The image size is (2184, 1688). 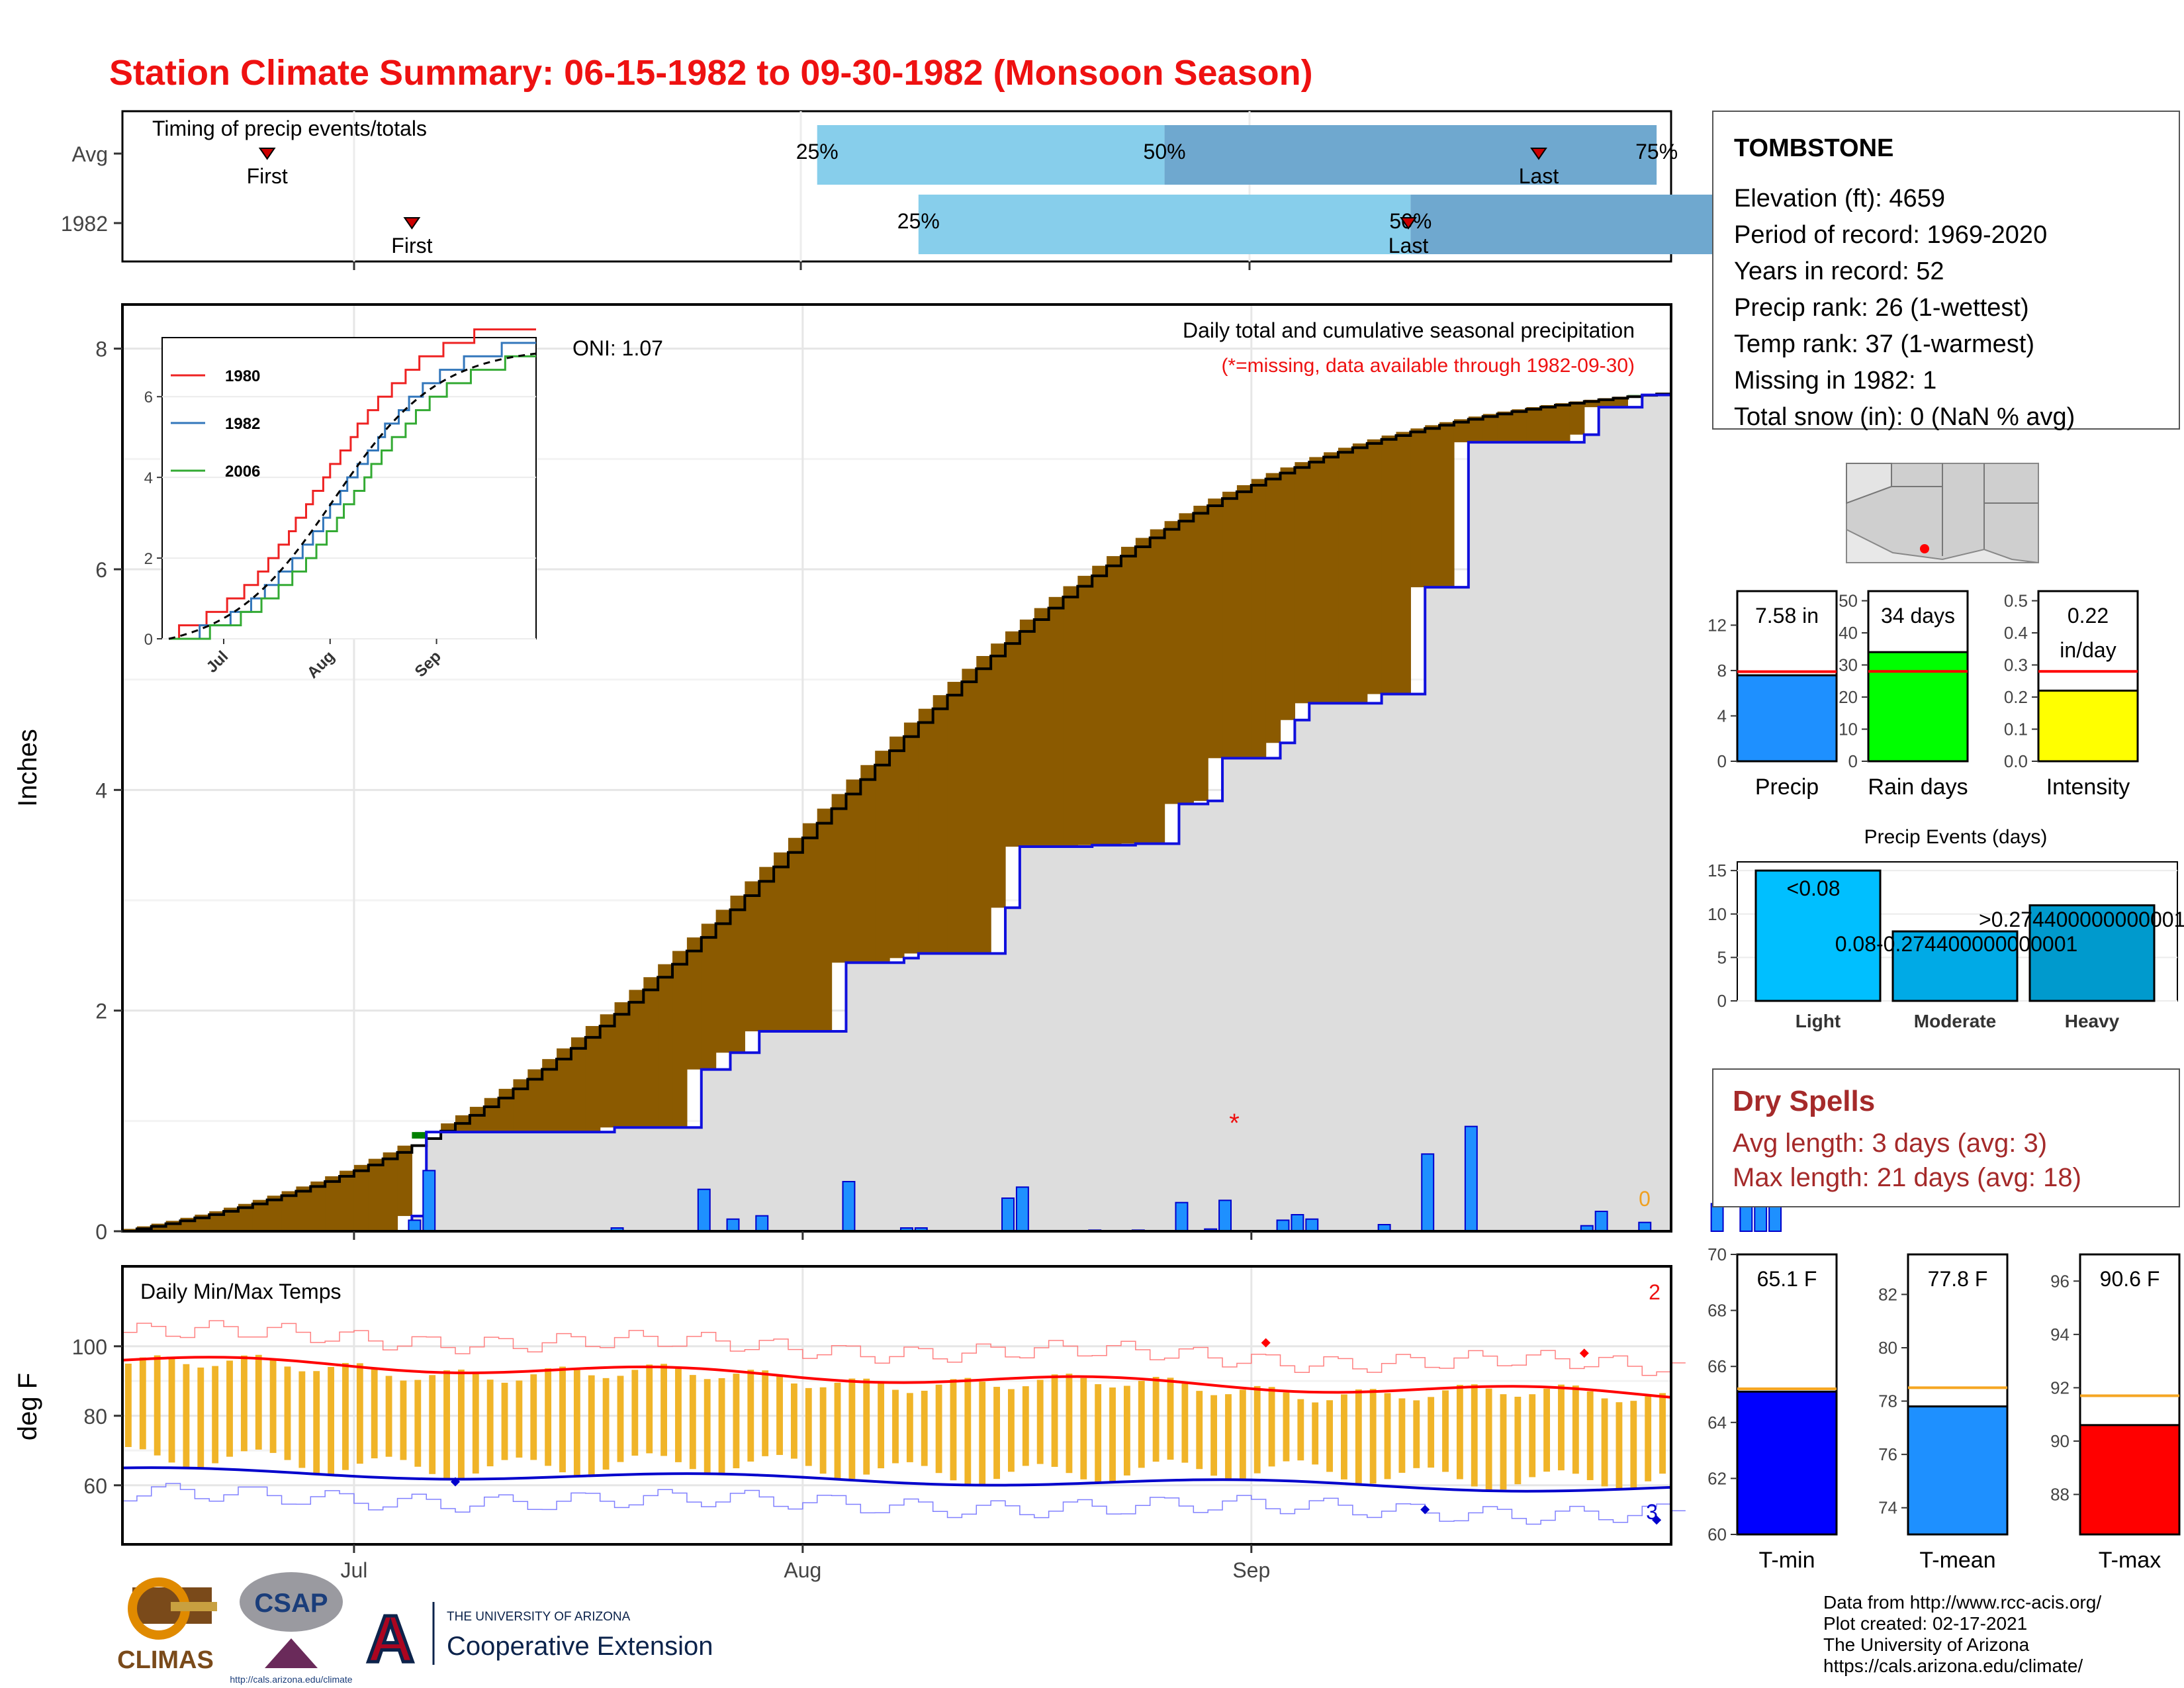 What do you see at coordinates (2060, 1281) in the screenshot?
I see `temp-tick-label: 96` at bounding box center [2060, 1281].